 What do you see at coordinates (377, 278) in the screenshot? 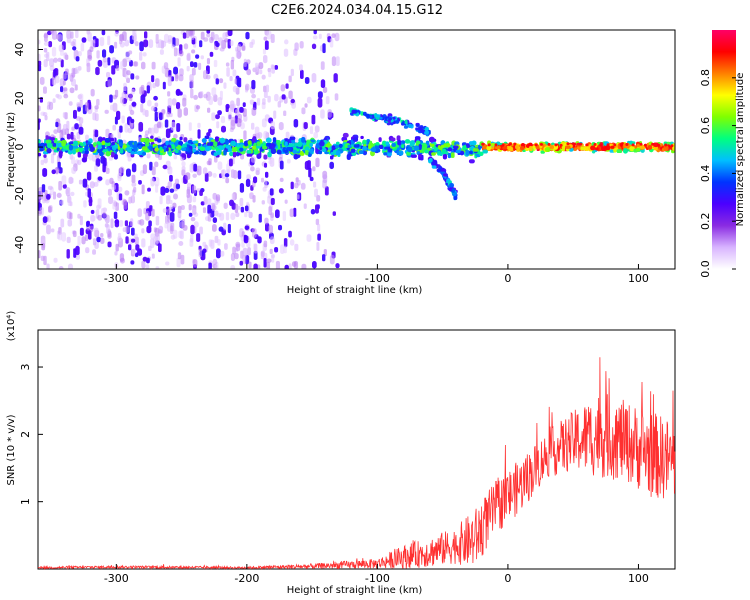
I see `x-tick-label: -100` at bounding box center [377, 278].